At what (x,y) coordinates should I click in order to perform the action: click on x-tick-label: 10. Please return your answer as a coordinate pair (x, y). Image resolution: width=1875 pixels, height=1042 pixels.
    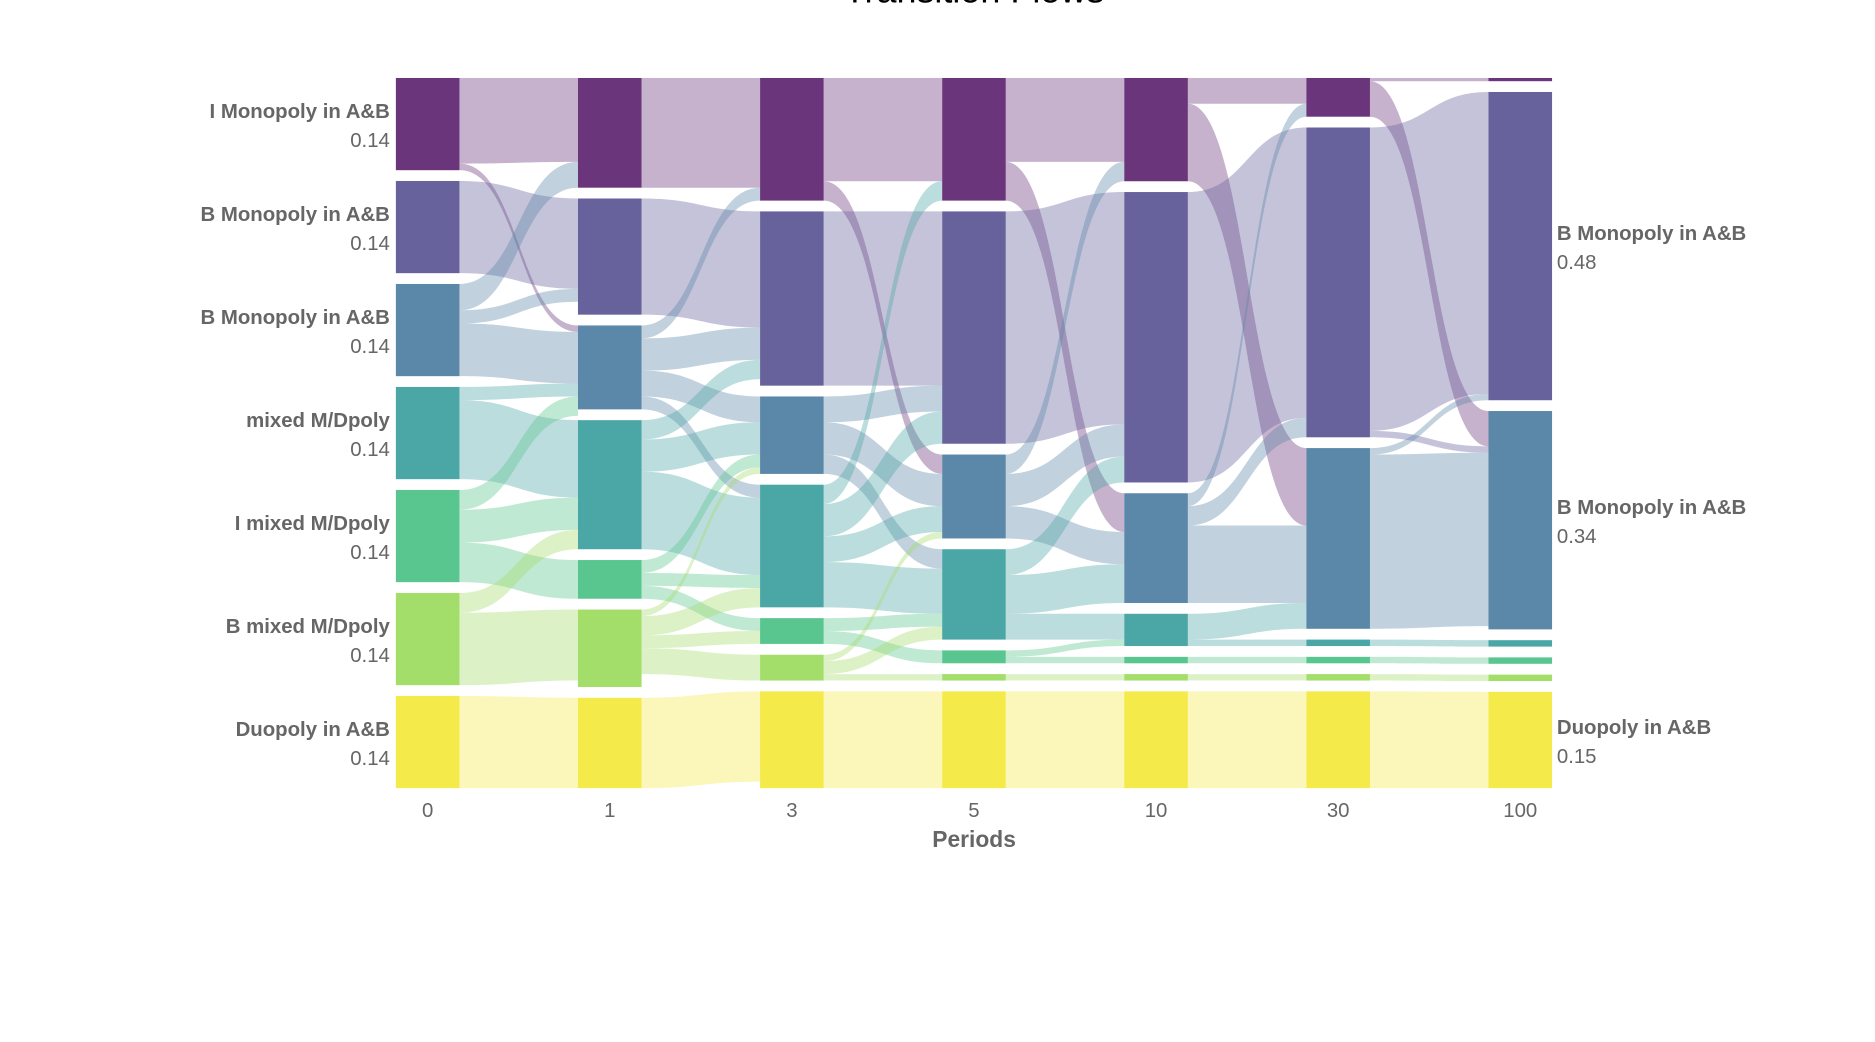
    Looking at the image, I should click on (1156, 811).